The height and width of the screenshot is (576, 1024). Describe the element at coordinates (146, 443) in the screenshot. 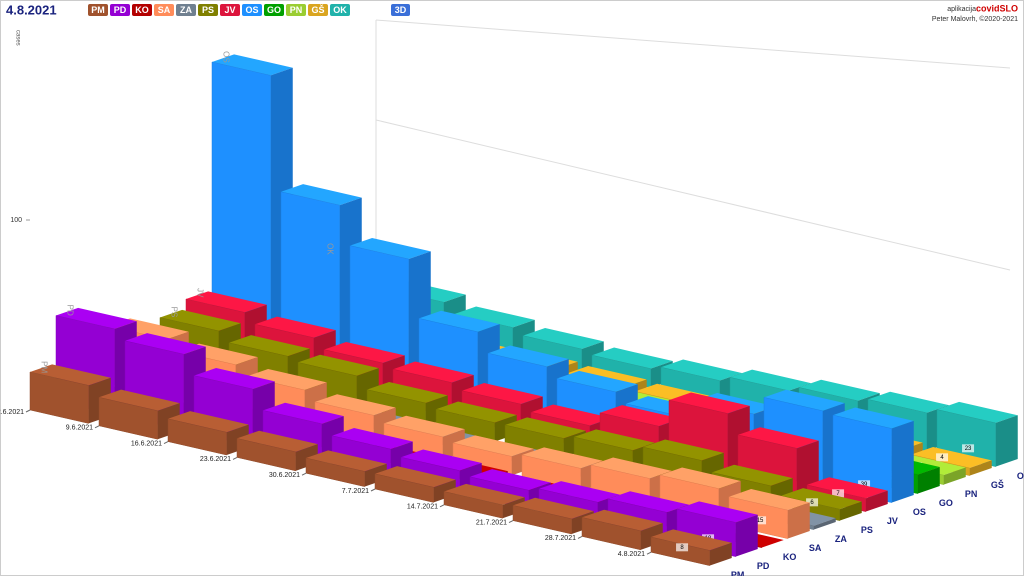

I see `x-tick-label: 16.6.2021` at that location.